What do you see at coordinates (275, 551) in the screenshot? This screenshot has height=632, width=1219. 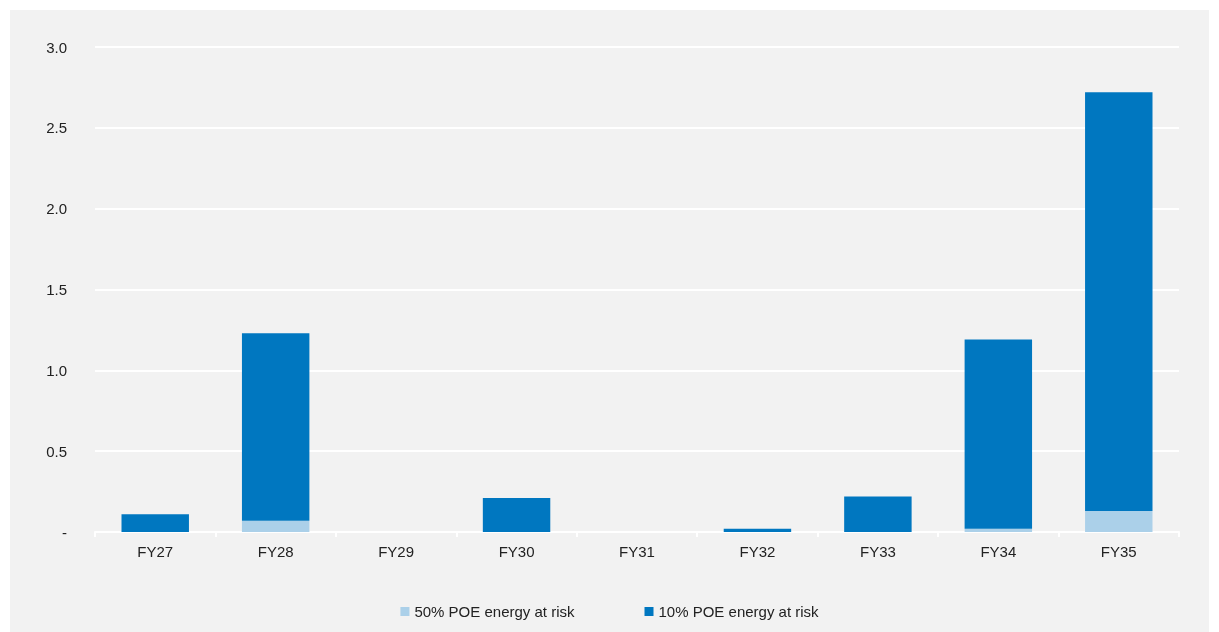 I see `x-tick-label: FY28` at bounding box center [275, 551].